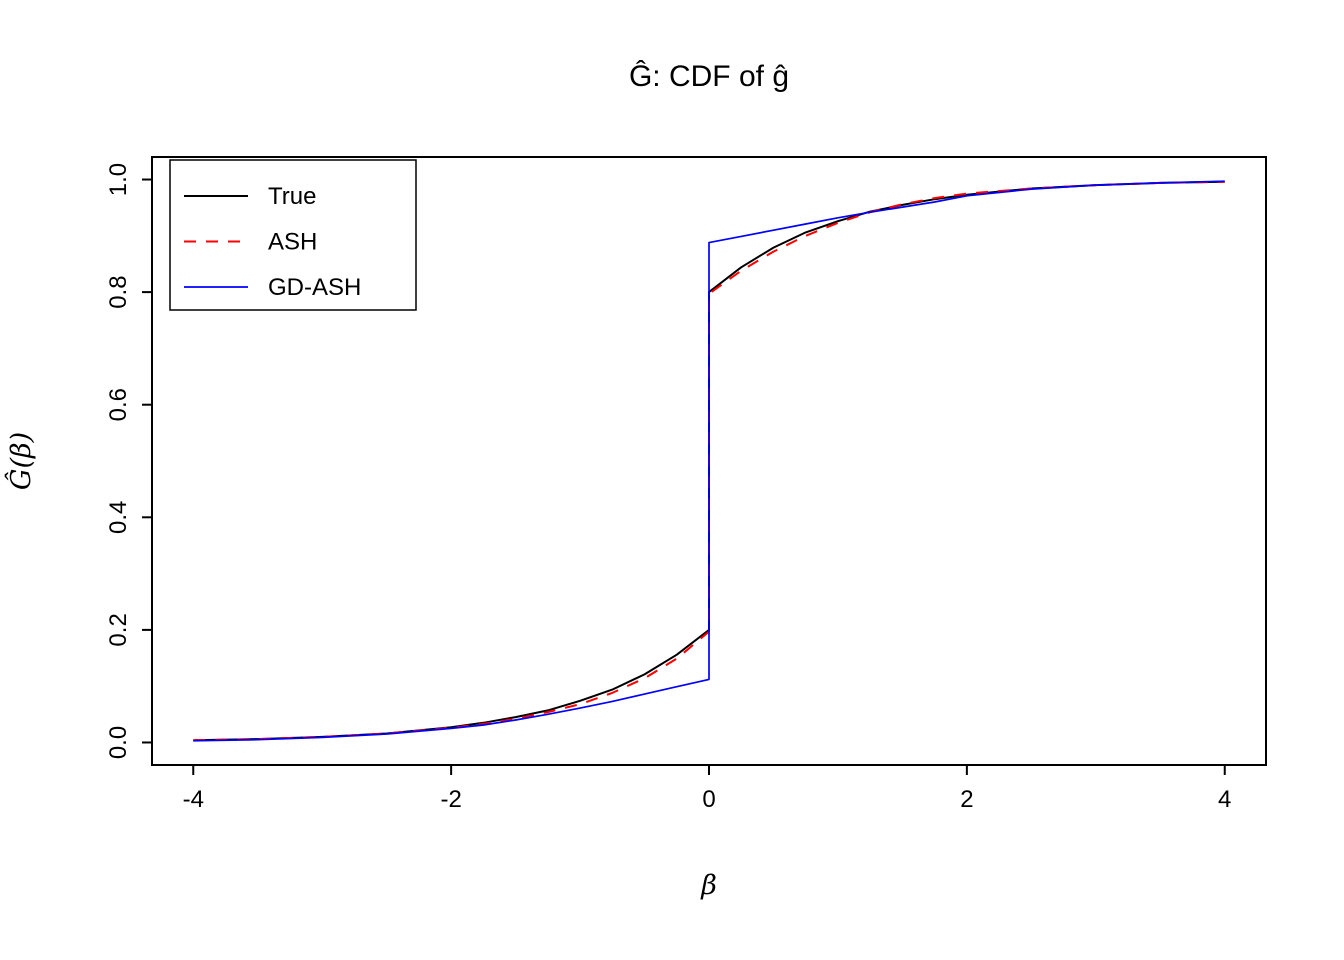 This screenshot has width=1344, height=960. Describe the element at coordinates (118, 291) in the screenshot. I see `y-tick-label: 0.8` at that location.